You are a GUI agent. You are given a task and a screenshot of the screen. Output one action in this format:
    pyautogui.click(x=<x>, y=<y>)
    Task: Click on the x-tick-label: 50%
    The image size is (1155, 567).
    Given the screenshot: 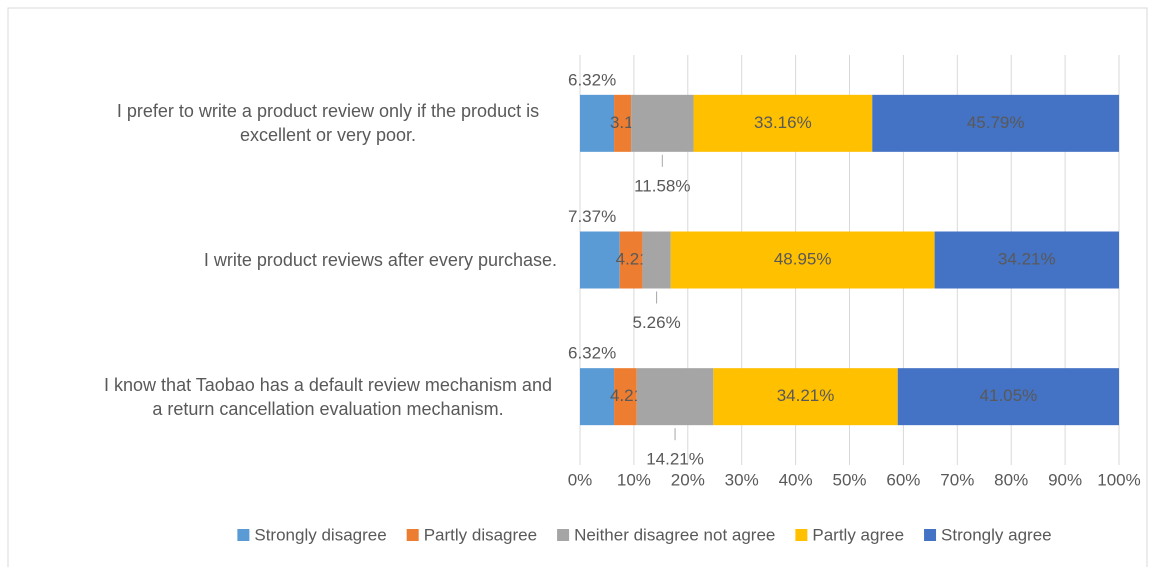 What is the action you would take?
    pyautogui.click(x=849, y=479)
    